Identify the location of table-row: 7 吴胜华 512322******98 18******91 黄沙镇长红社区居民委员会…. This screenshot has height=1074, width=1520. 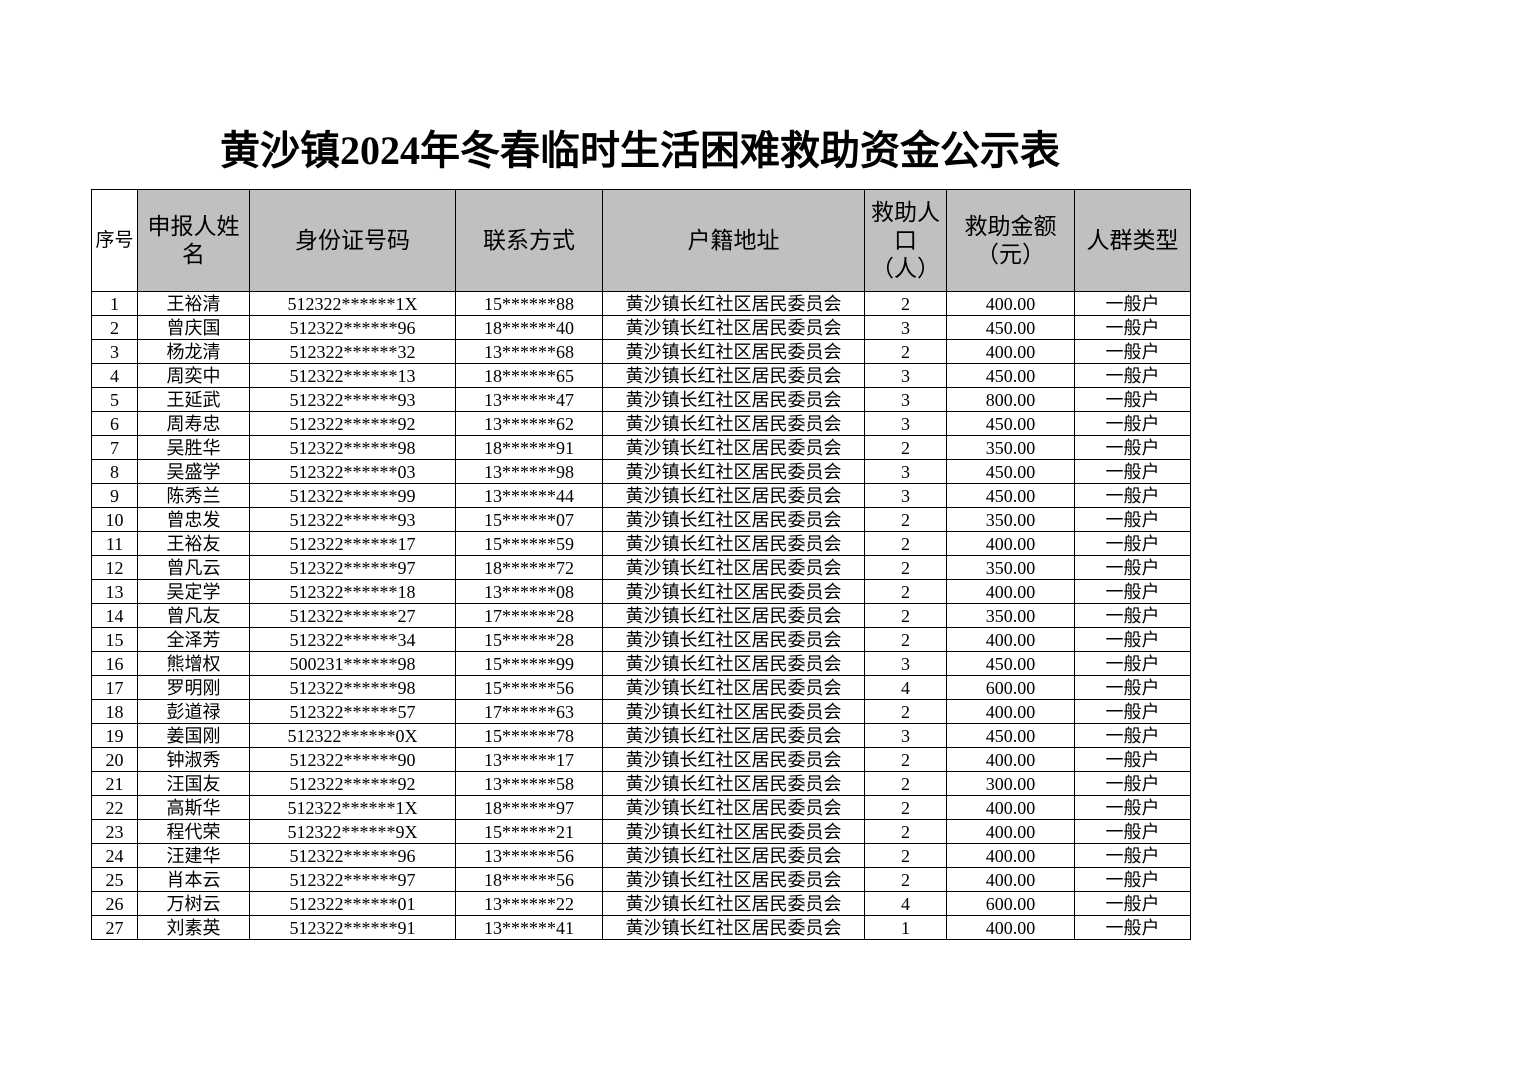
(641, 447).